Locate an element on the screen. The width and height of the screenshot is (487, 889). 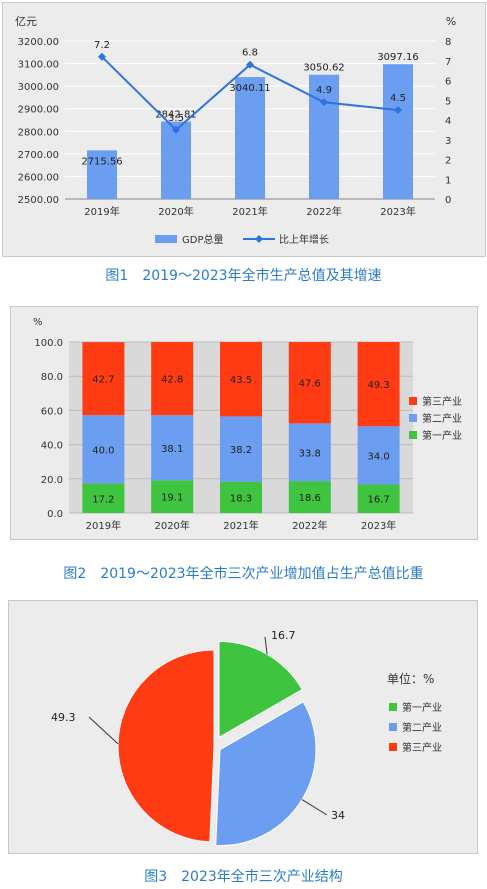
segment-label: 42.8 is located at coordinates (172, 380).